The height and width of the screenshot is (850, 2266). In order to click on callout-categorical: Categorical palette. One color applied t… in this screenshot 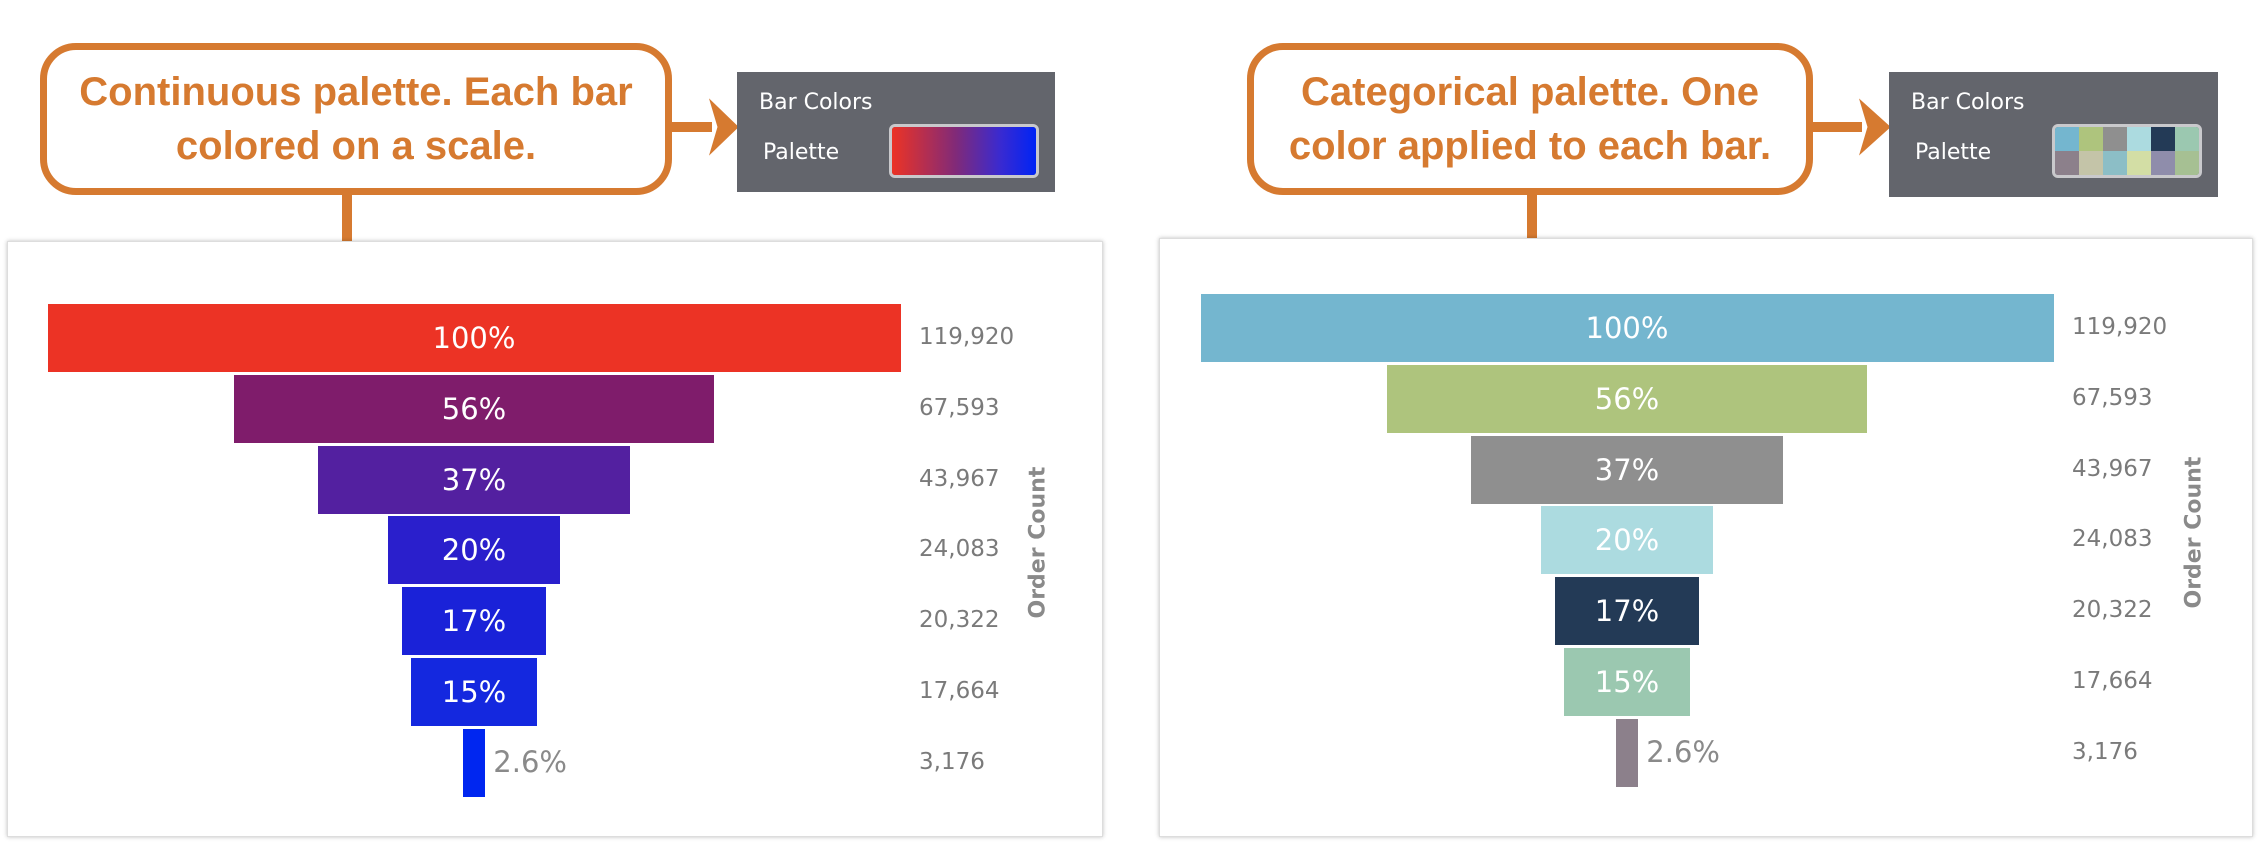, I will do `click(1530, 119)`.